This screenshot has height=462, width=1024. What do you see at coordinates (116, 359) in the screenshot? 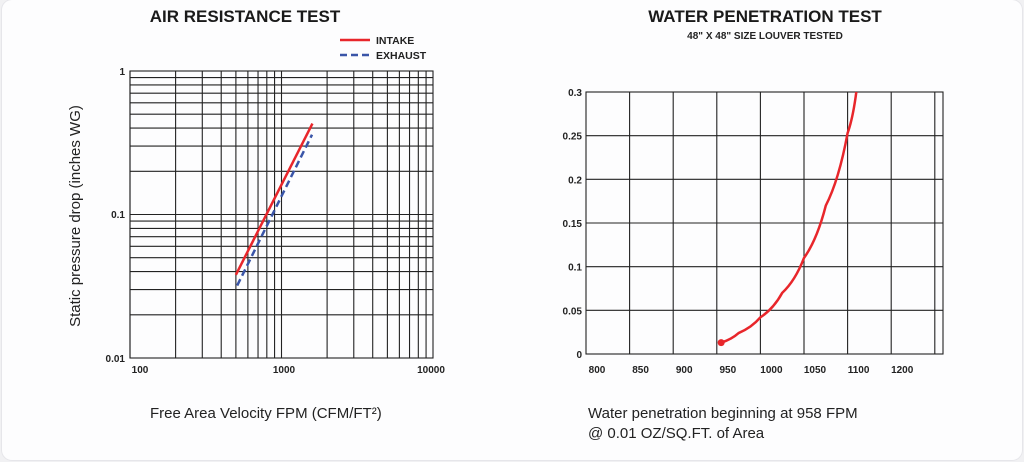
I see `air-ytick: 0.01` at bounding box center [116, 359].